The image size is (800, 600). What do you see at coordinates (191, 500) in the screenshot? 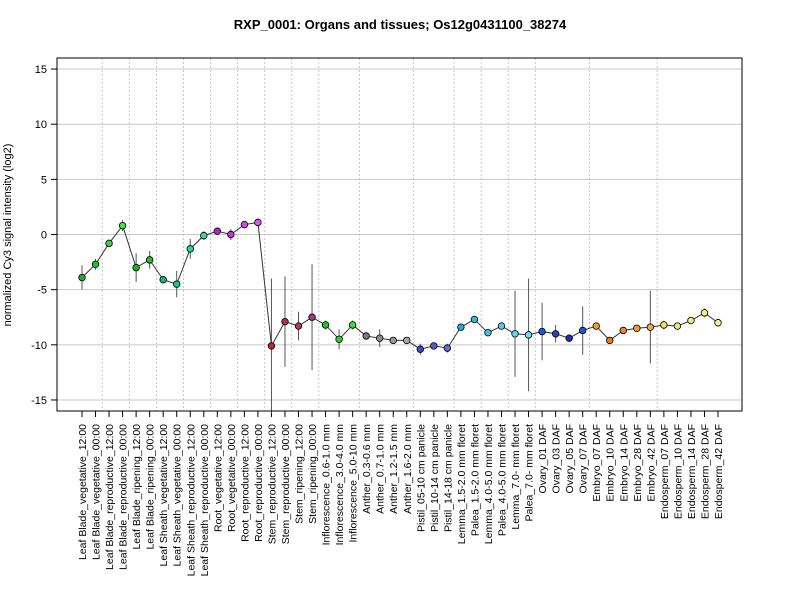
I see `x-tick-label: Leaf Sheath_reproductive_12:00` at bounding box center [191, 500].